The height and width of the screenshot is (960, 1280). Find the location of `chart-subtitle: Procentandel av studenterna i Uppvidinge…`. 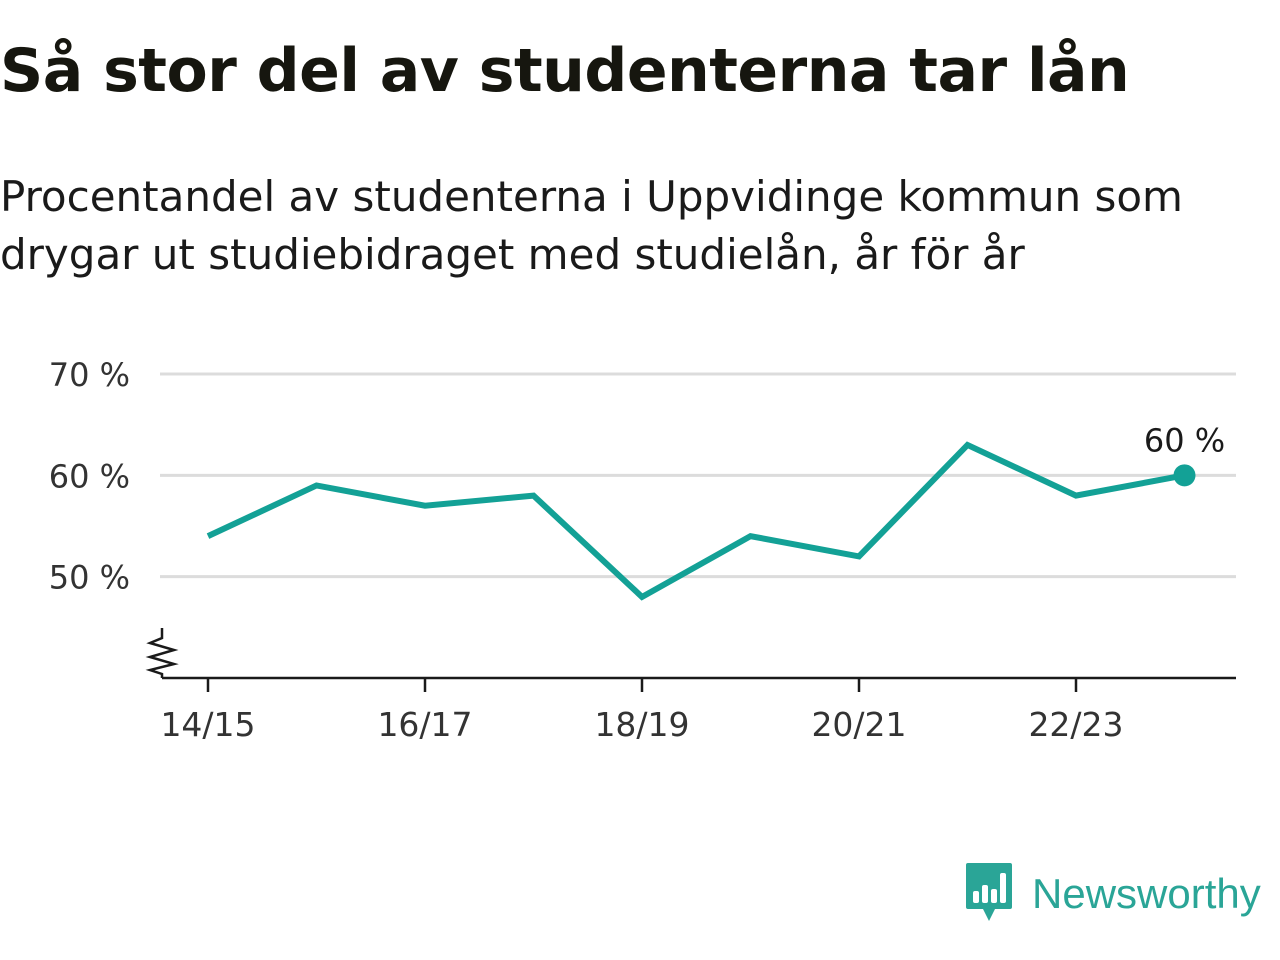

chart-subtitle: Procentandel av studenterna i Uppvidinge… is located at coordinates (591, 225).